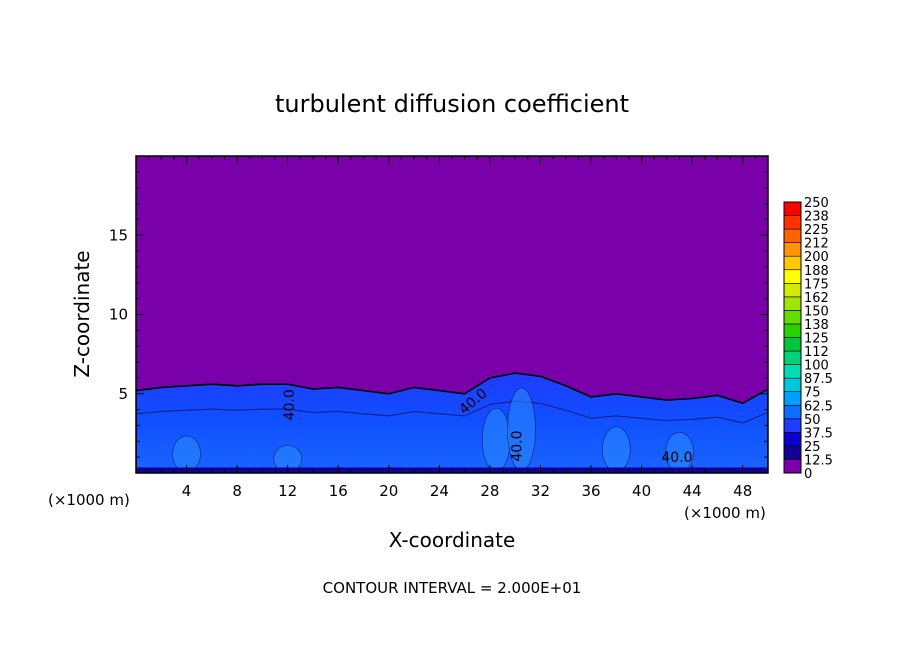  Describe the element at coordinates (816, 311) in the screenshot. I see `colorbar-level-label: 150` at that location.